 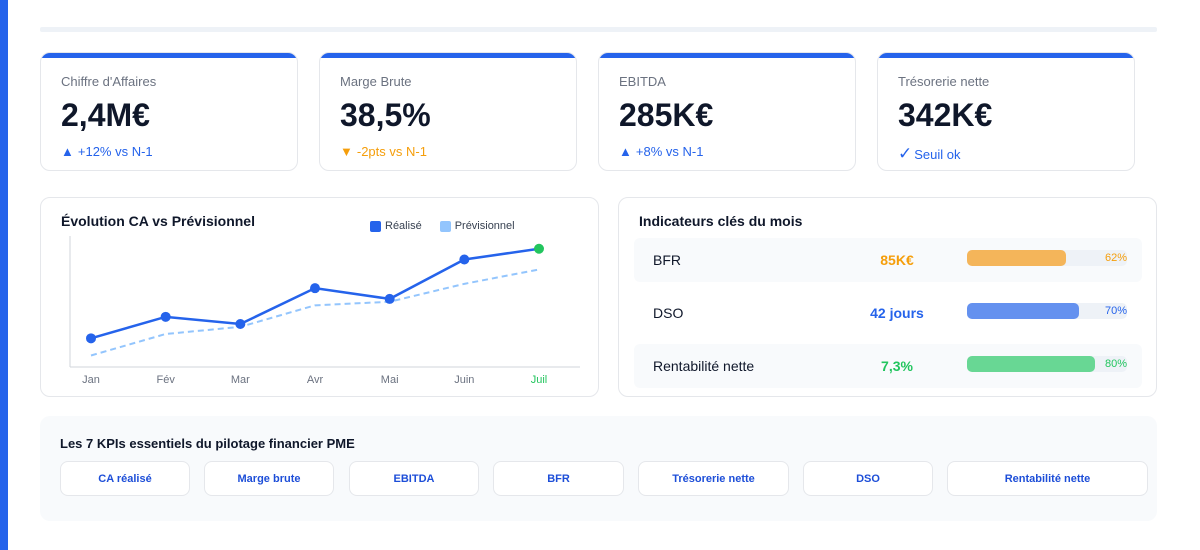 What do you see at coordinates (484, 226) in the screenshot?
I see `legend-label-forecast: Prévisionnel` at bounding box center [484, 226].